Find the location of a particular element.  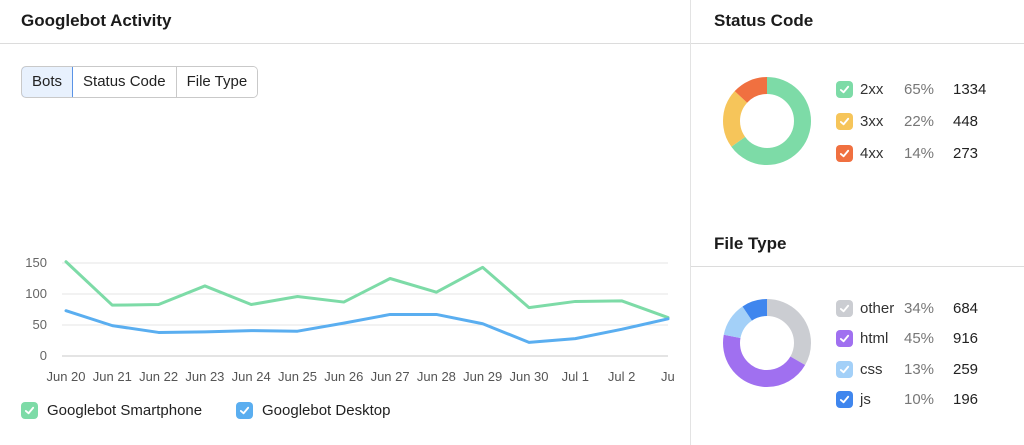

x-tick-label: Jun 26 is located at coordinates (343, 376).